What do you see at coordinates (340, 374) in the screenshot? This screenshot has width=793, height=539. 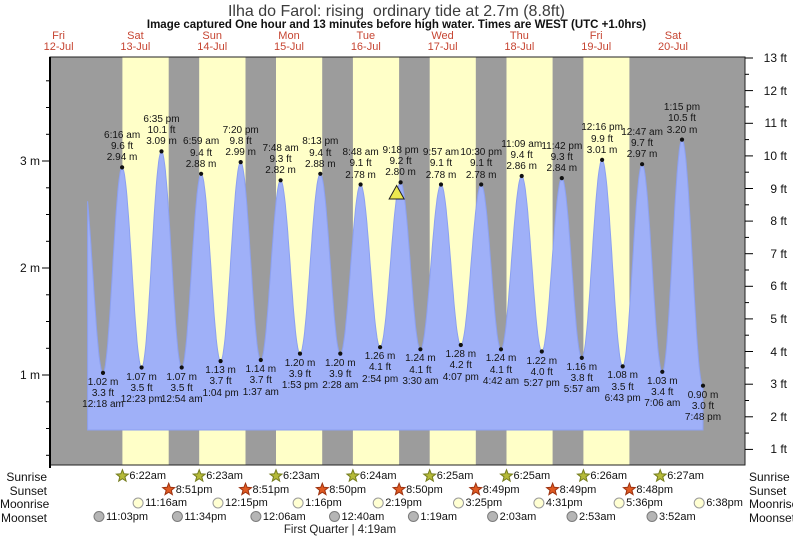 I see `low-tide-label: 1.20 m 3.9 ft 2:28 am` at bounding box center [340, 374].